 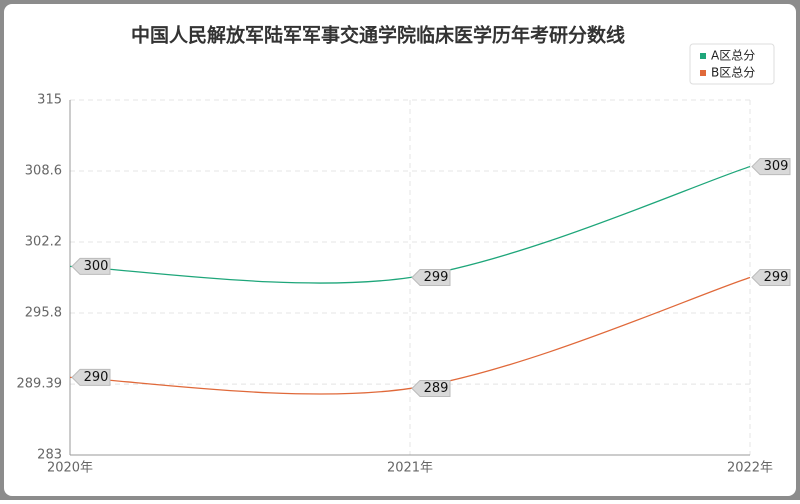 What do you see at coordinates (733, 56) in the screenshot?
I see `legend-label: A区总分` at bounding box center [733, 56].